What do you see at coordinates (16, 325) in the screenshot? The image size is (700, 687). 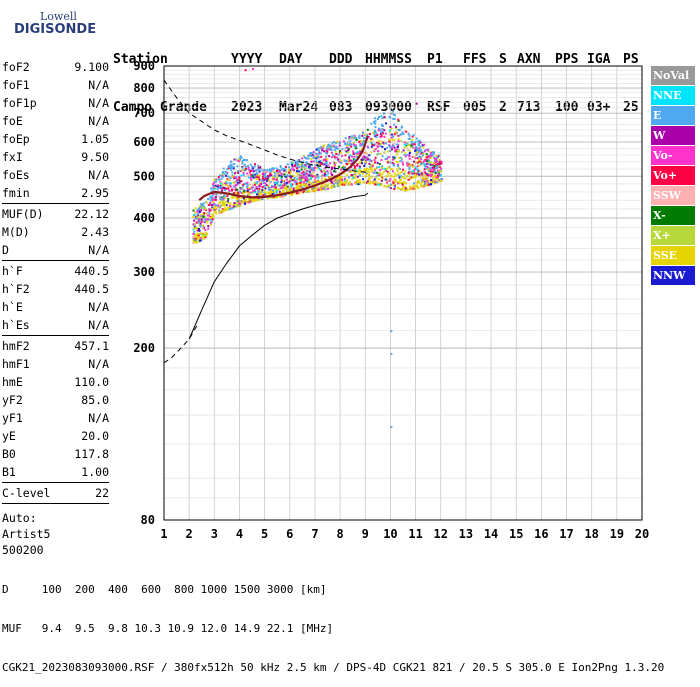 I see `param-name: h`Es` at bounding box center [16, 325].